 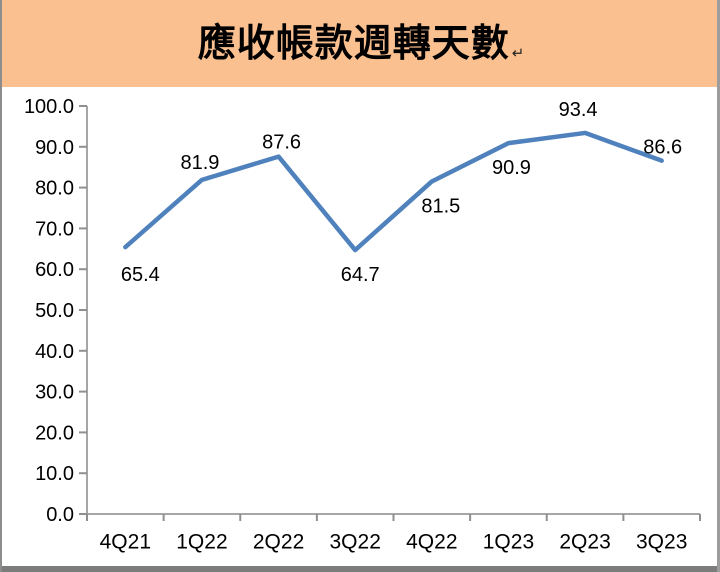 What do you see at coordinates (281, 143) in the screenshot?
I see `data-label: 87.6` at bounding box center [281, 143].